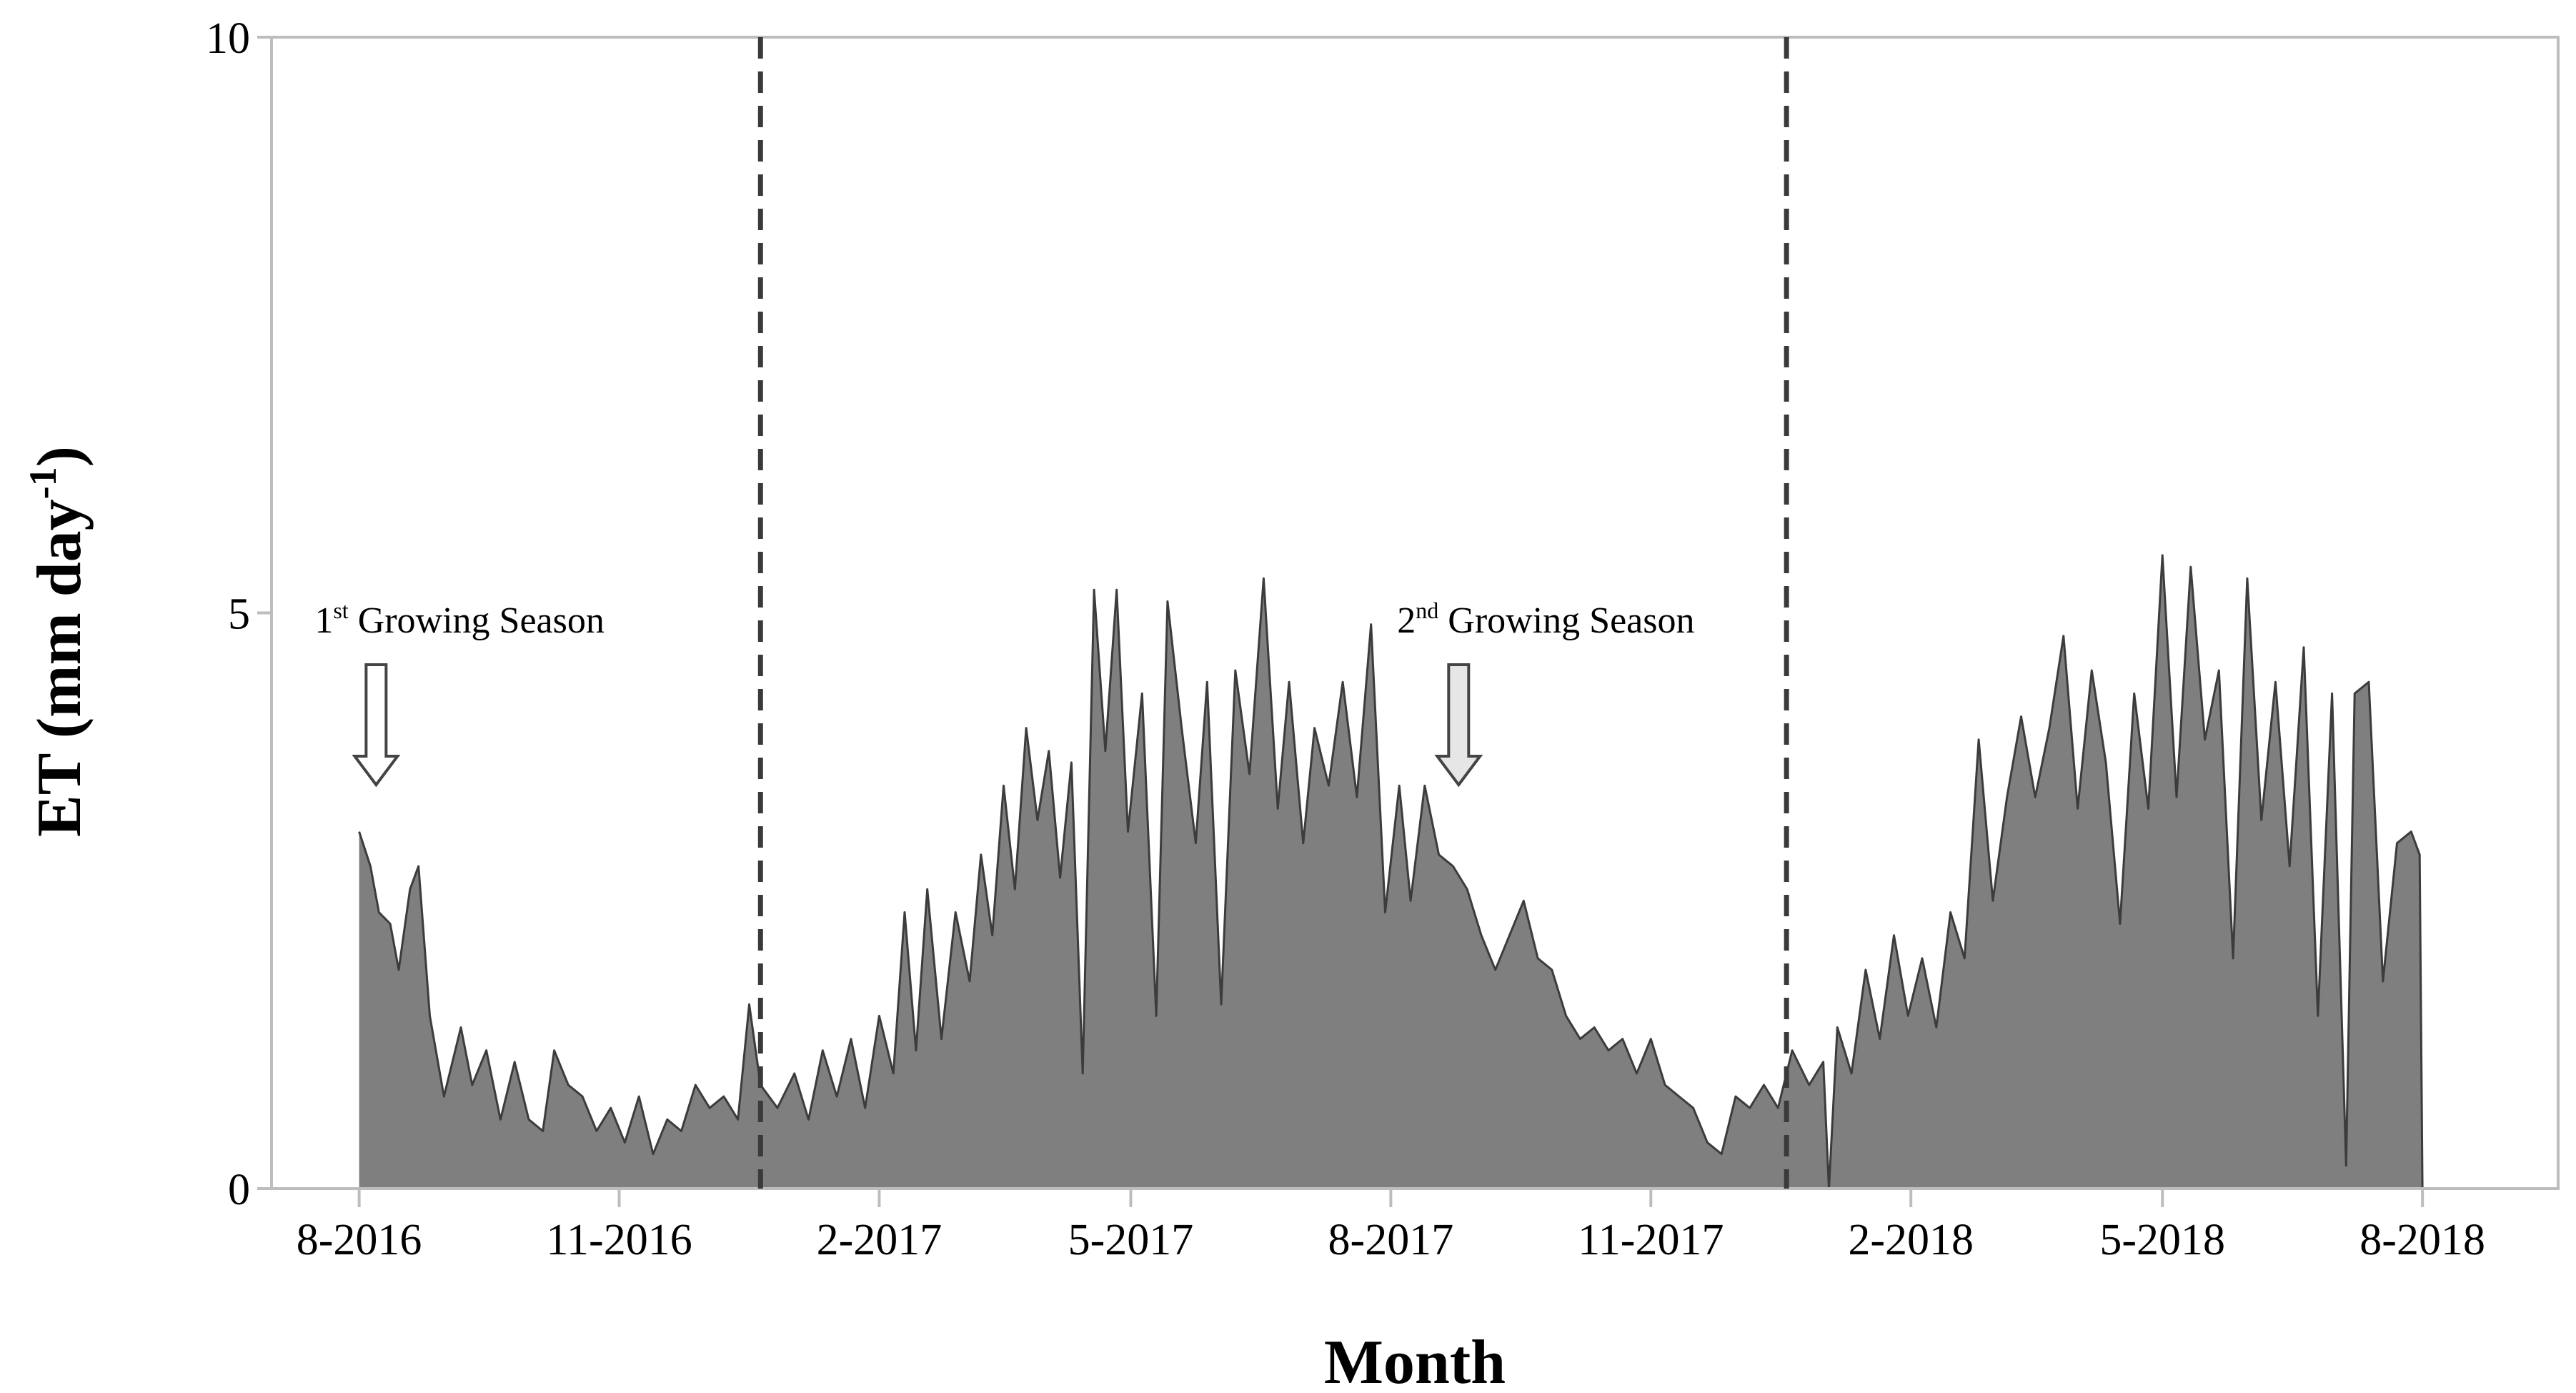 Image resolution: width=2576 pixels, height=1393 pixels. I want to click on x-tick-label: 11-2017, so click(1651, 1240).